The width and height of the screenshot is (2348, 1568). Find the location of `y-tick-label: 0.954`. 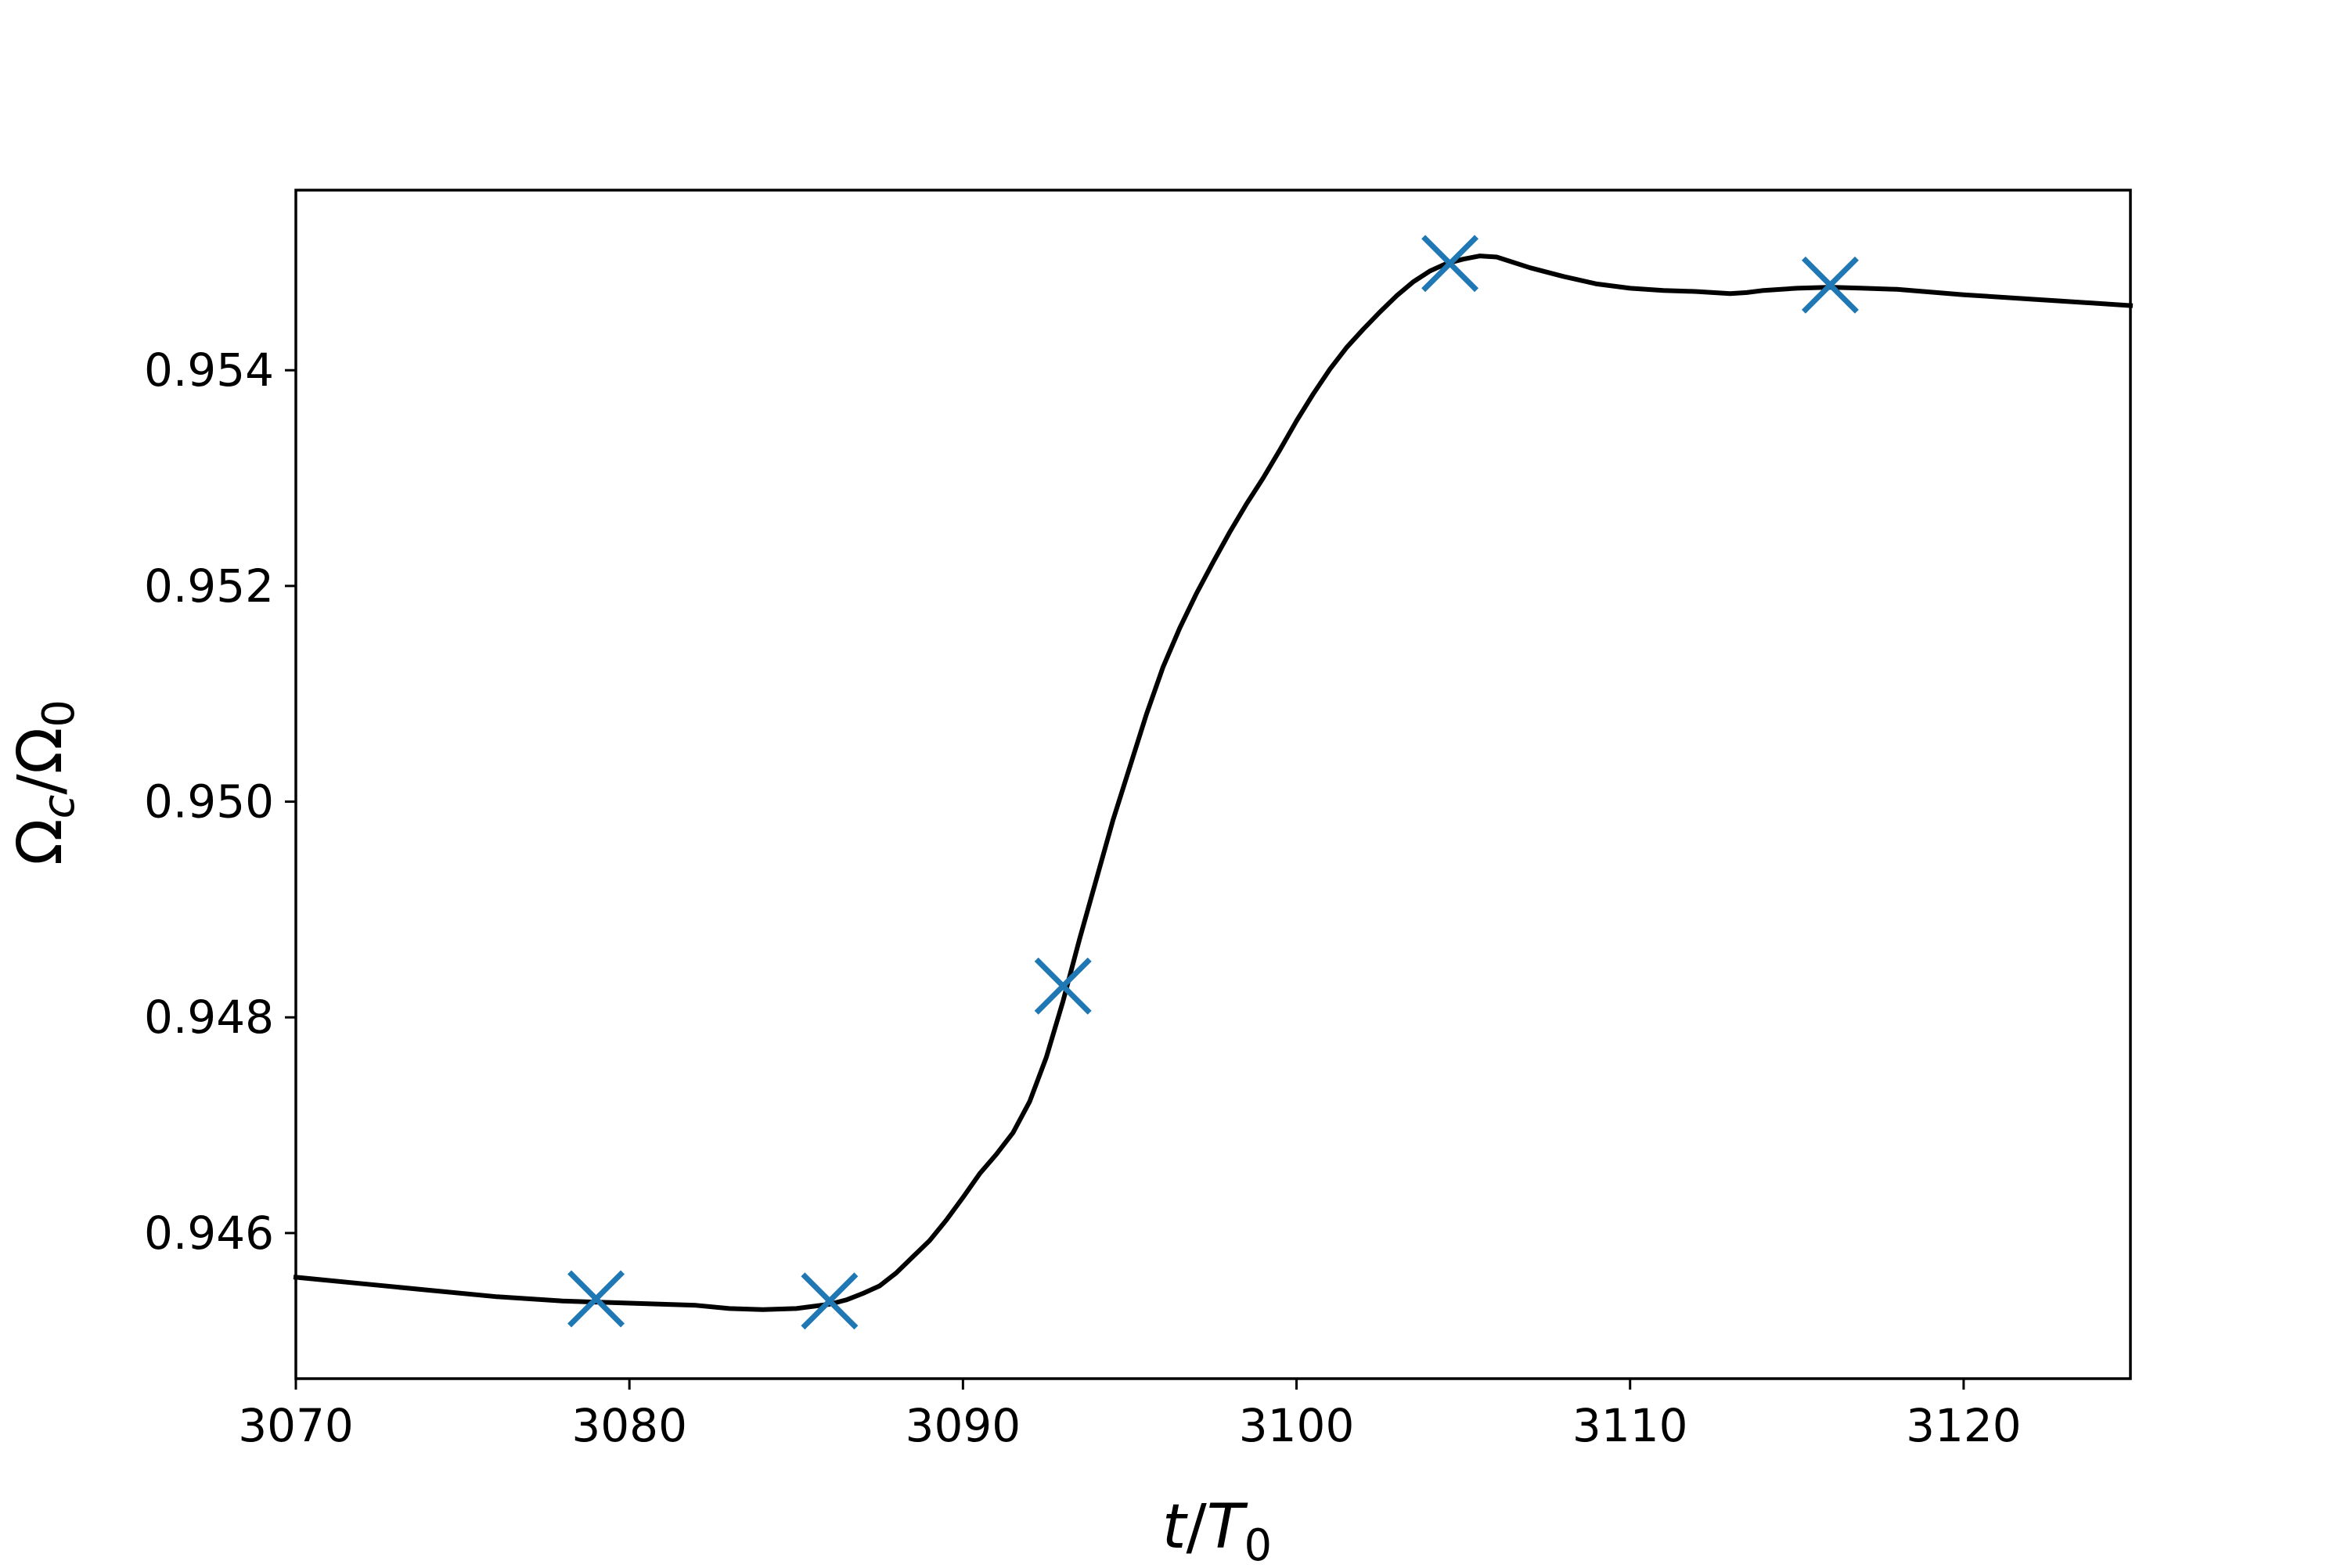

y-tick-label: 0.954 is located at coordinates (209, 370).